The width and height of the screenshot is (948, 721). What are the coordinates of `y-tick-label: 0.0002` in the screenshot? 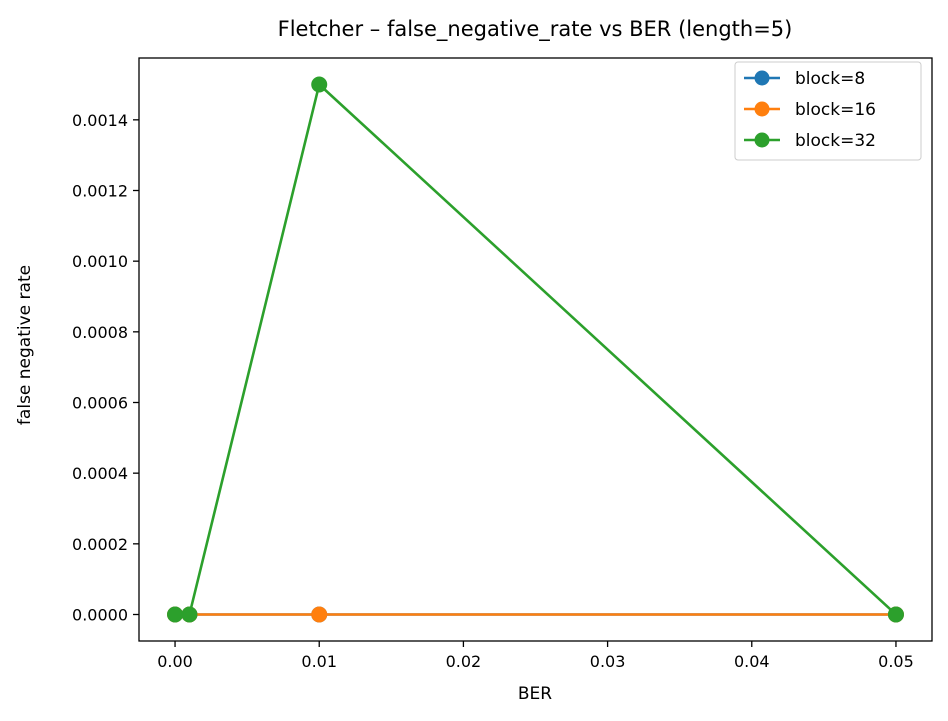 It's located at (100, 544).